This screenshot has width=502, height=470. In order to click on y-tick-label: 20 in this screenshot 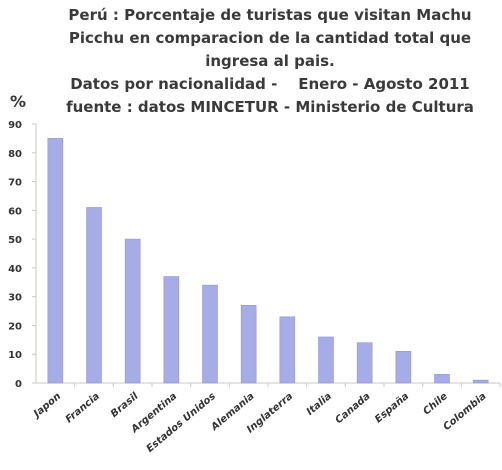, I will do `click(15, 326)`.